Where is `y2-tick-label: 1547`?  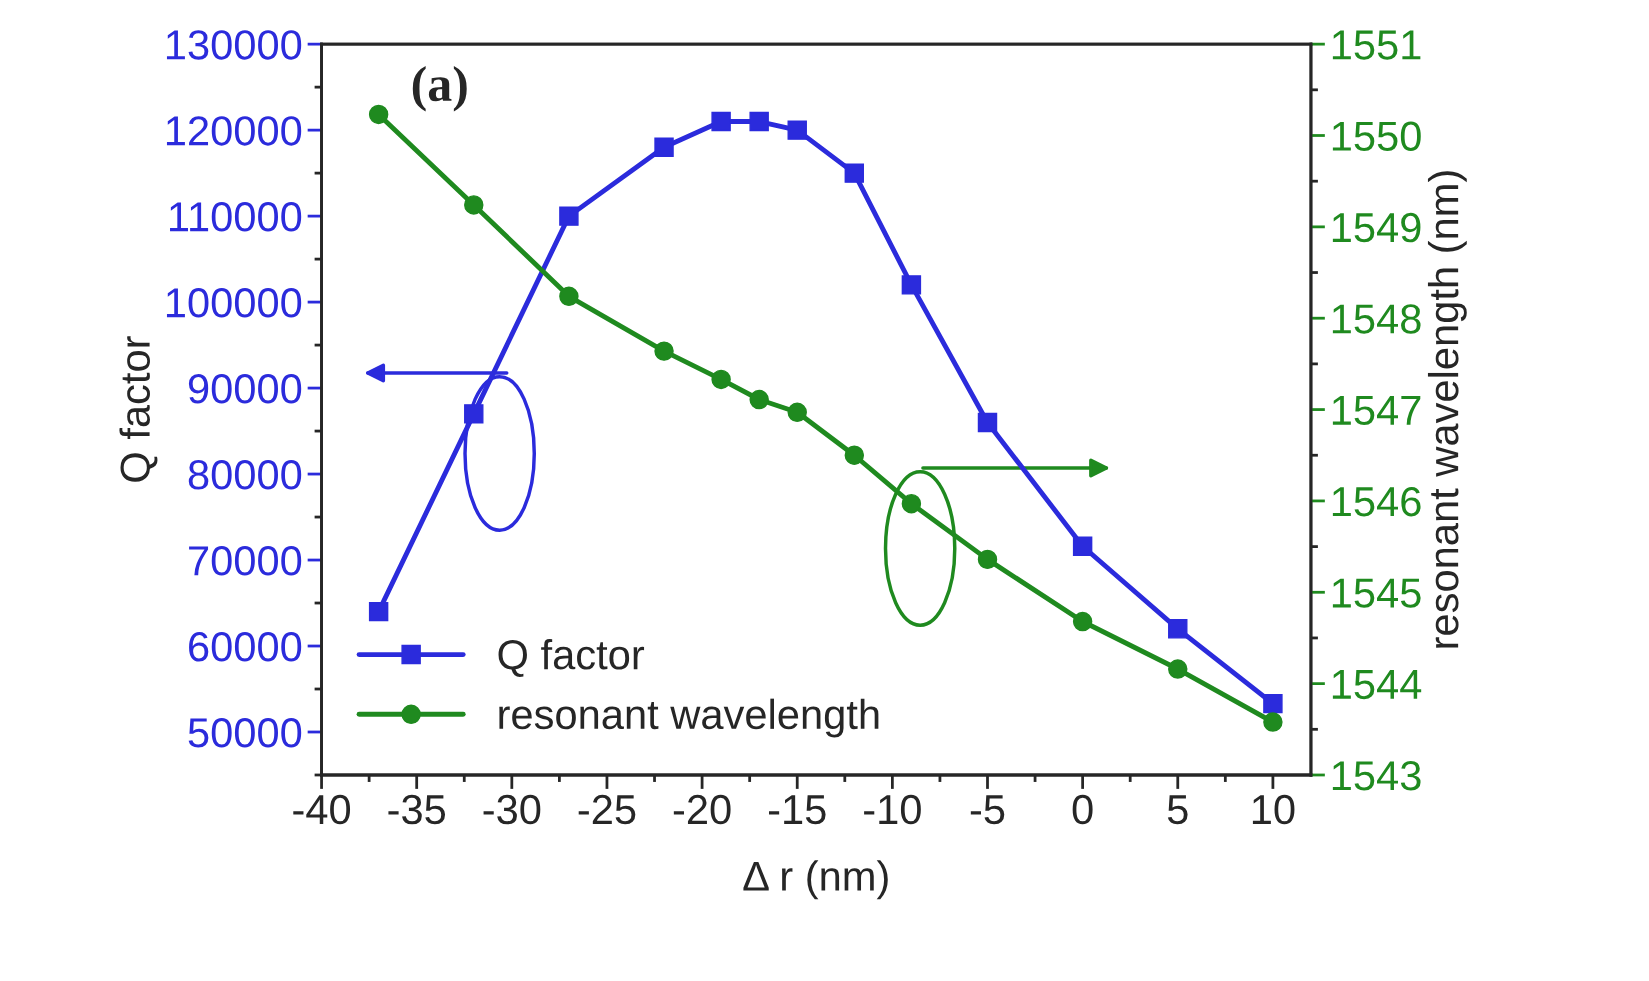 y2-tick-label: 1547 is located at coordinates (1376, 411).